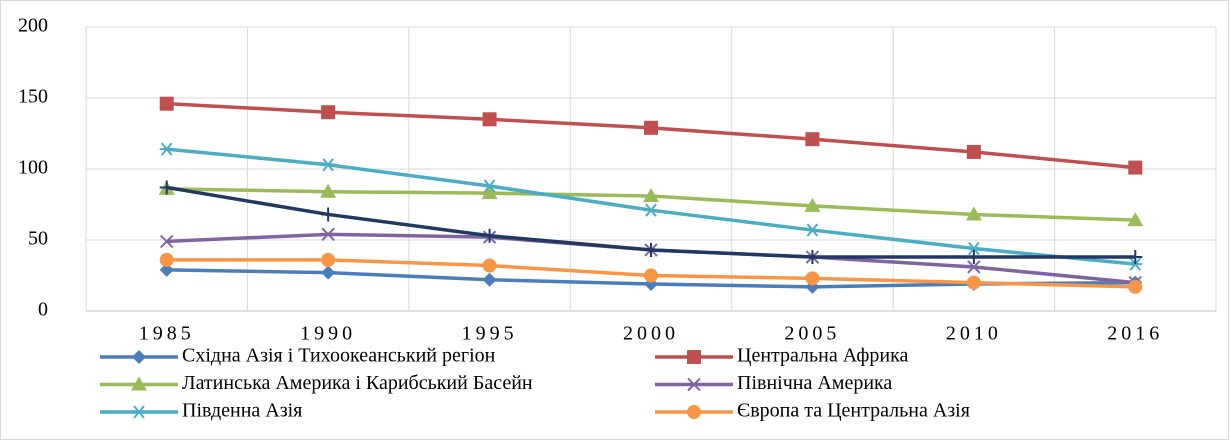 This screenshot has height=441, width=1230. I want to click on legend-item: Європа та Центральна Азія, so click(812, 411).